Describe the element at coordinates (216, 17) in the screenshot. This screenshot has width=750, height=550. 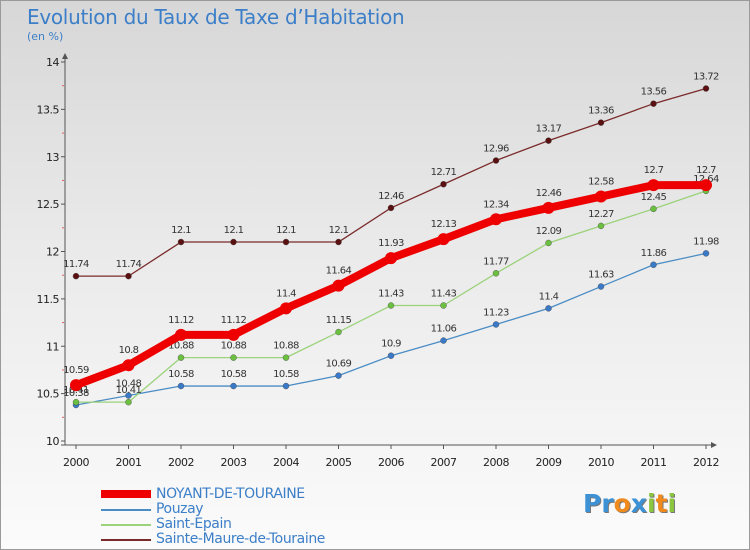
I see `chart-title: Evolution du Taux de Taxe d’Habitation` at that location.